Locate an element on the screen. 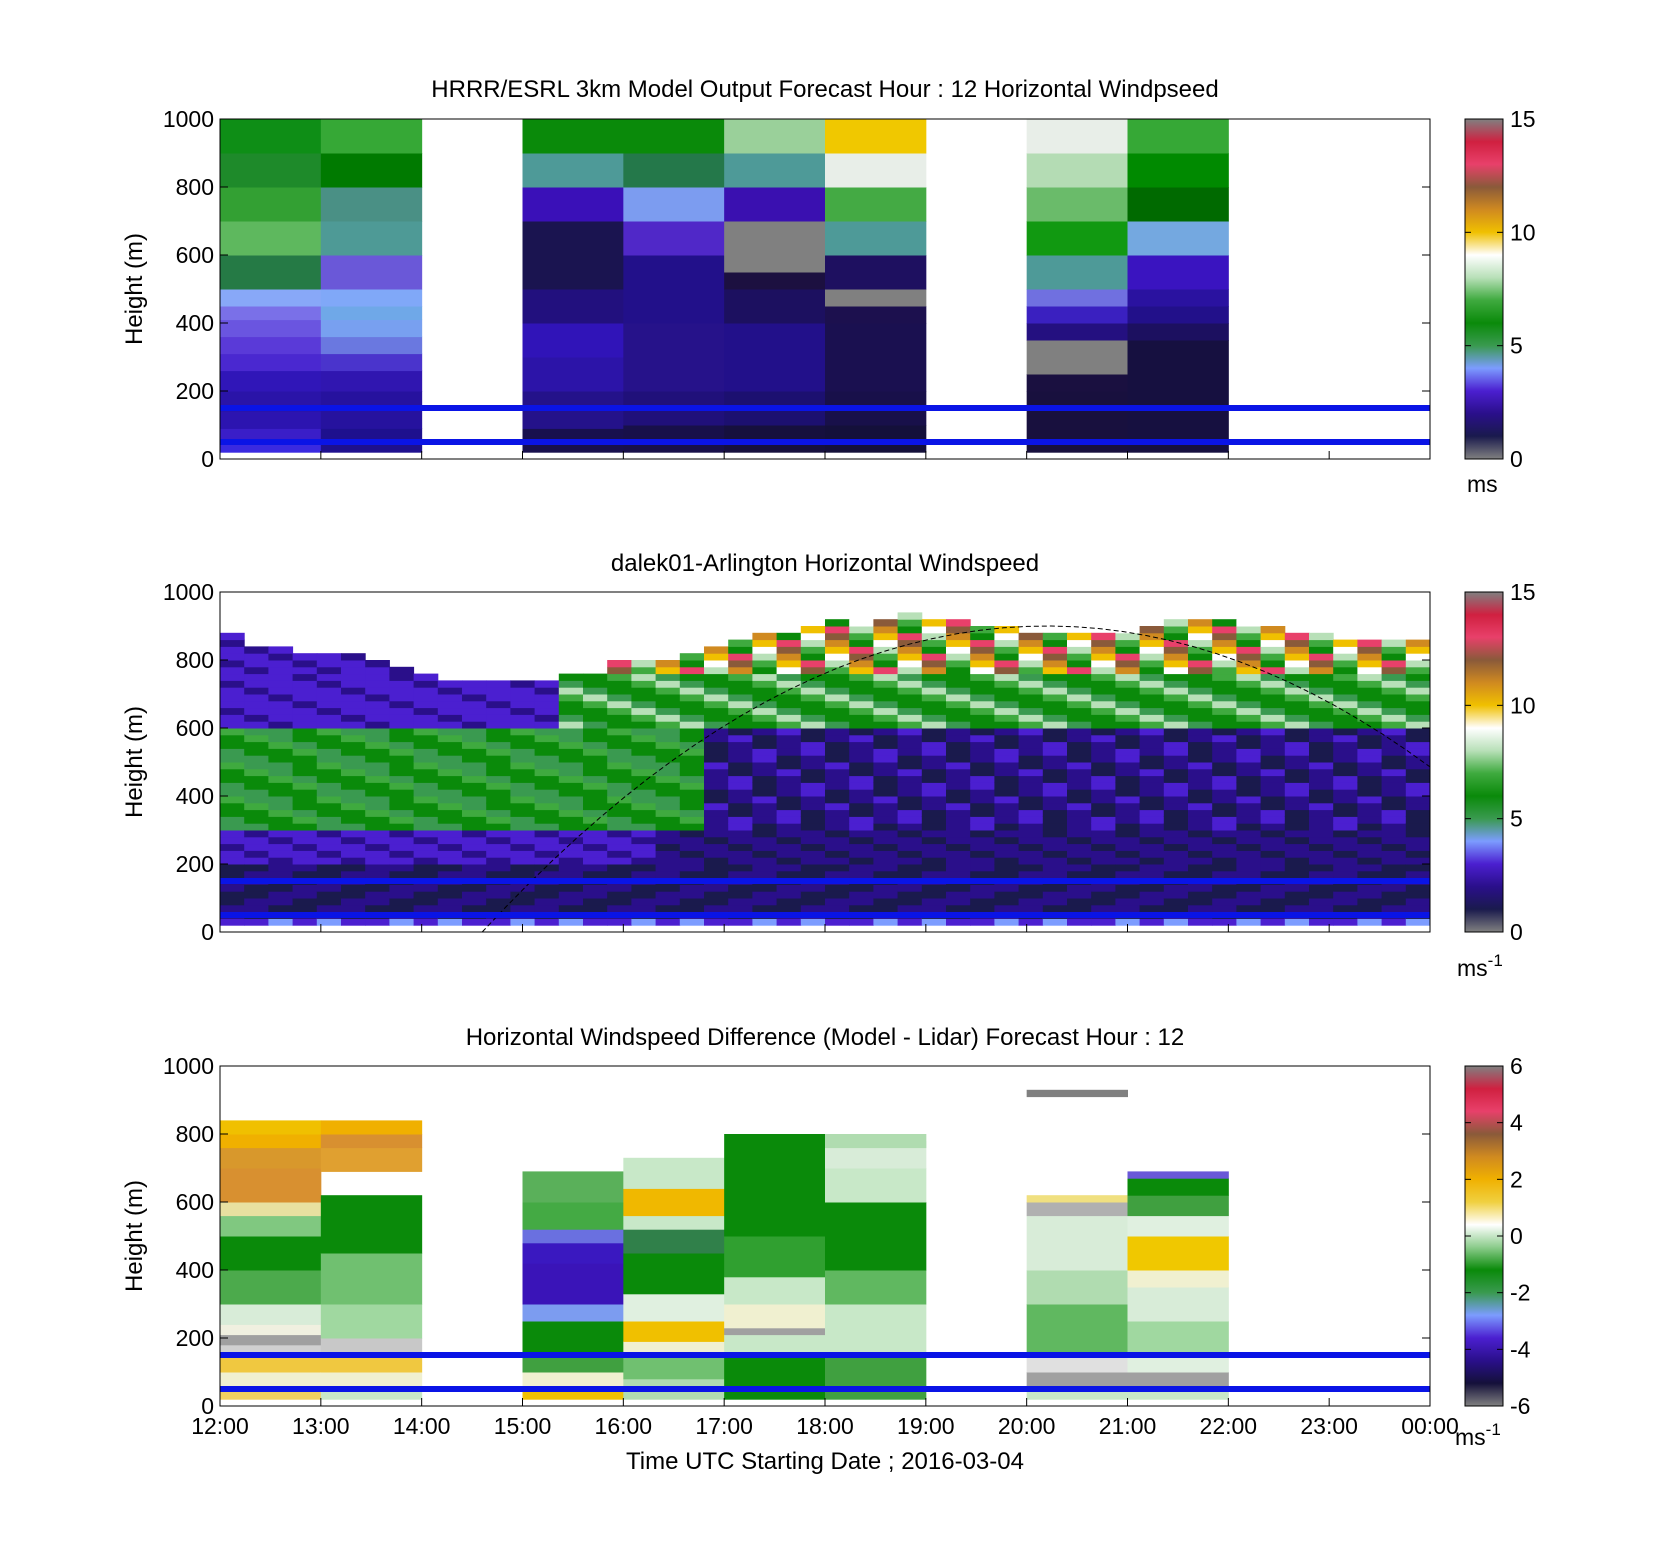 This screenshot has width=1680, height=1561. y-tick-label: 600 is located at coordinates (195, 1202).